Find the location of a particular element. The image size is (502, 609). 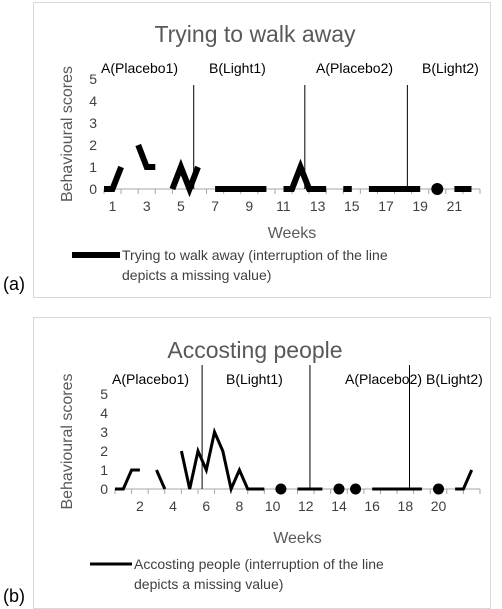

x-tick-label: 7 is located at coordinates (215, 206).